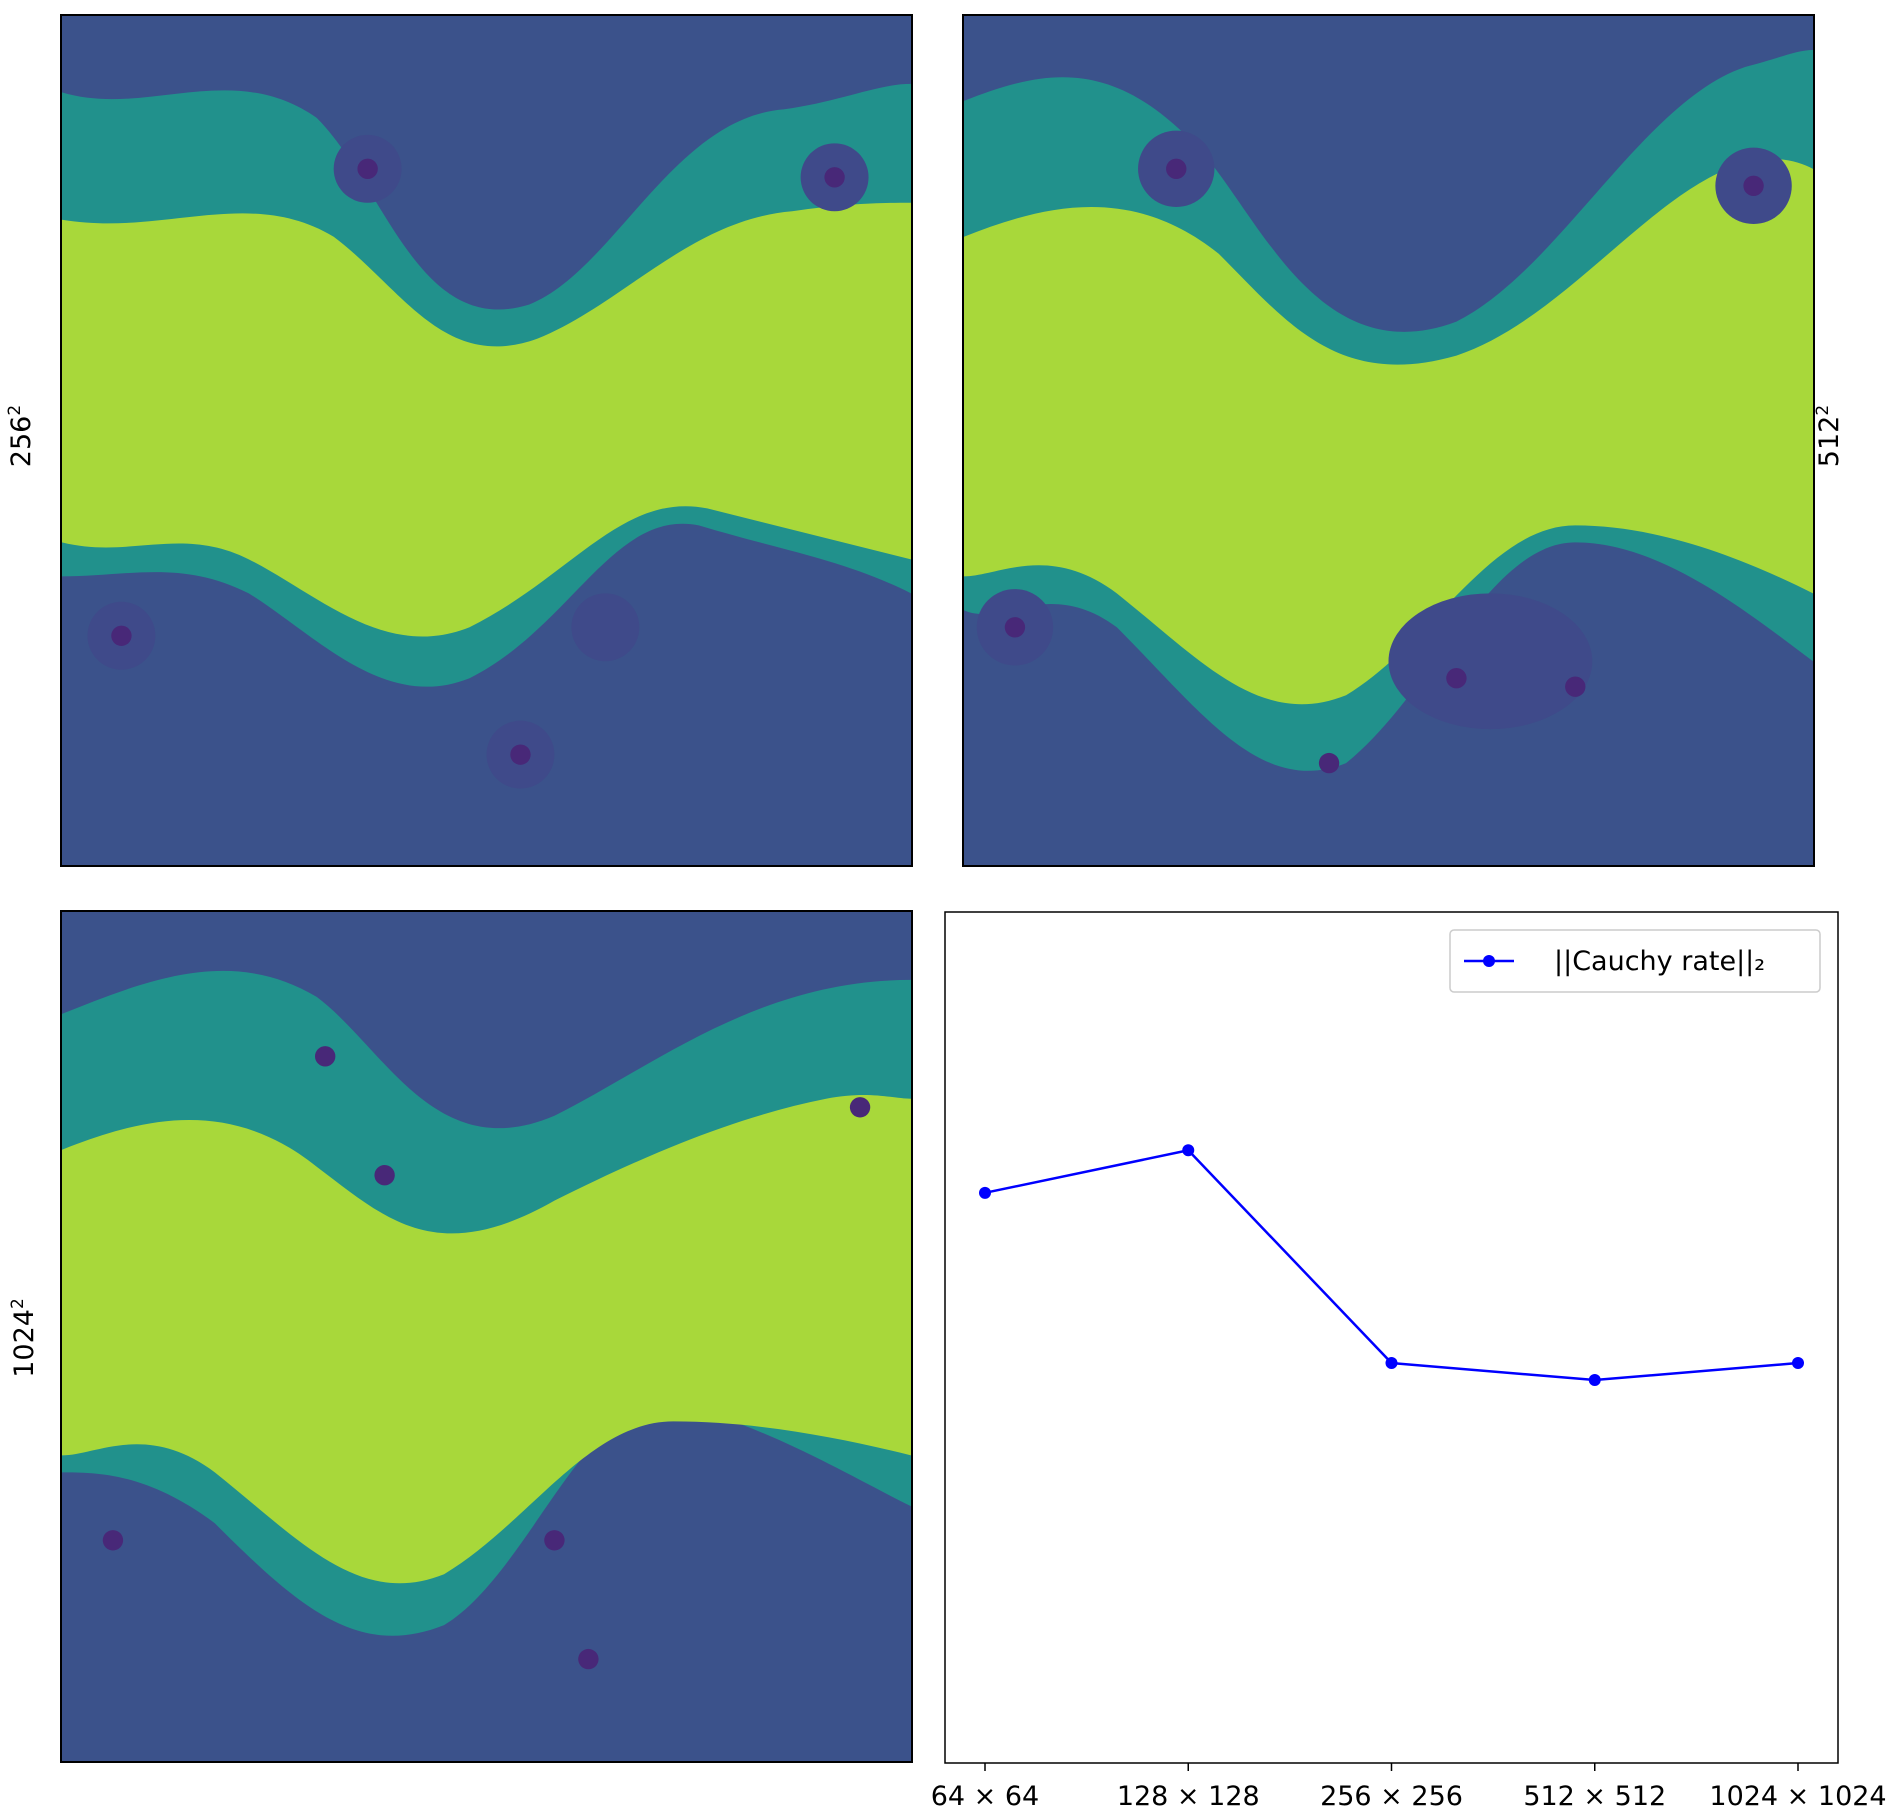  Describe the element at coordinates (1659, 961) in the screenshot. I see `legend-label: ||Cauchy rate||₂` at that location.